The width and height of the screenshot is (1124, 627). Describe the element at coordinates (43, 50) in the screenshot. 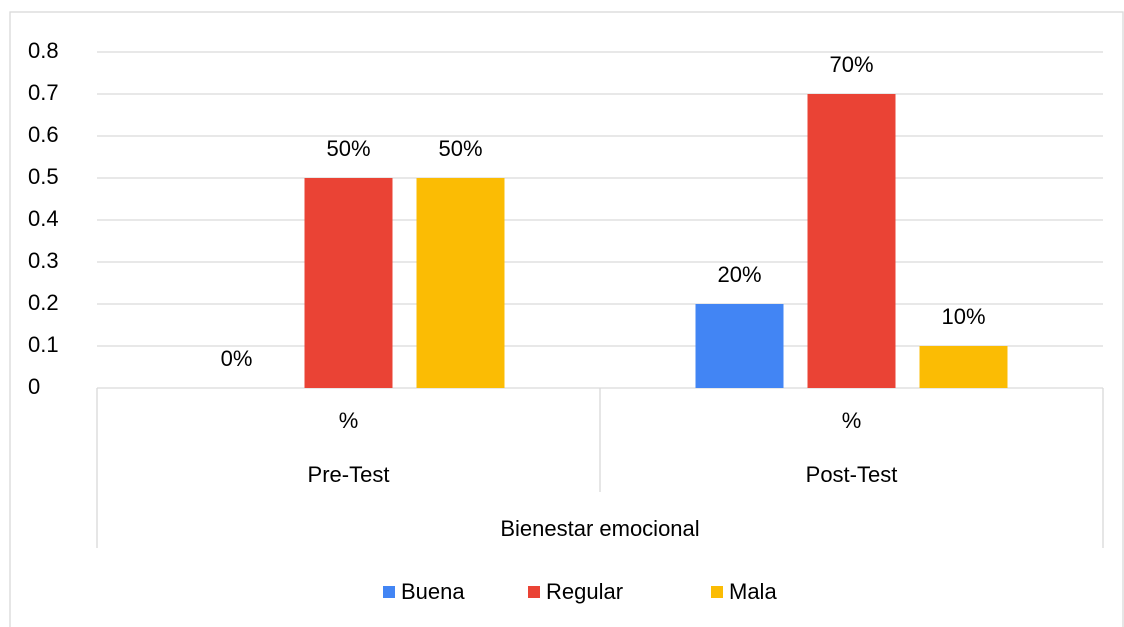

I see `y-tick-label: 0.8` at that location.